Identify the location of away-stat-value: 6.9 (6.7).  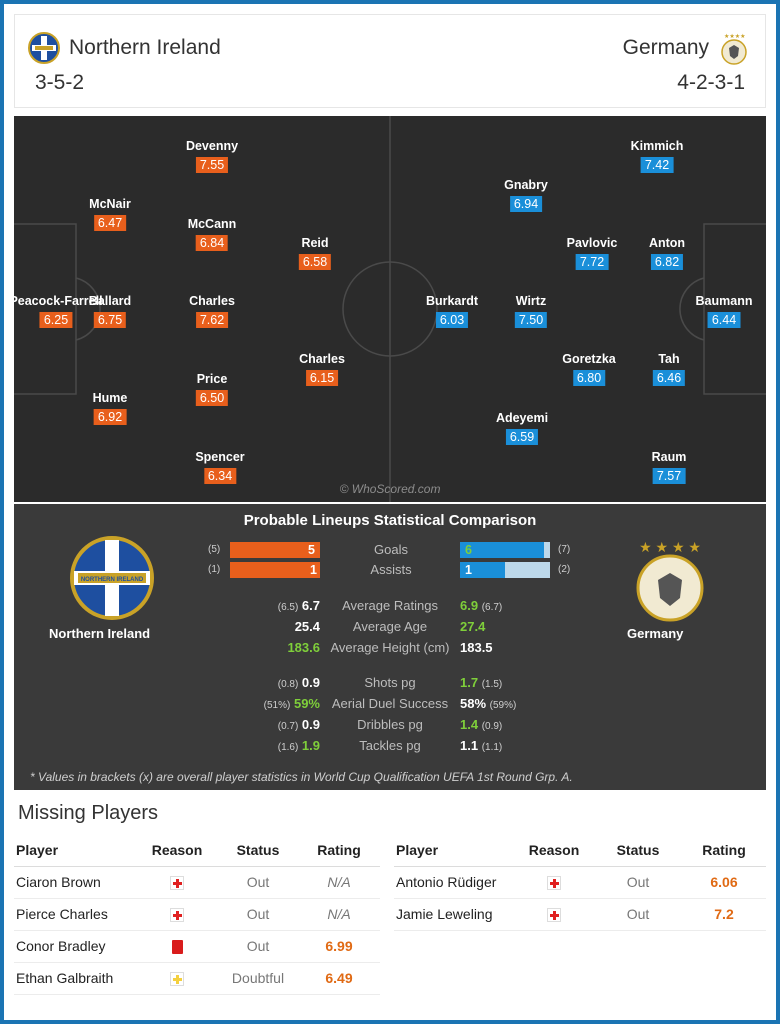
(481, 605).